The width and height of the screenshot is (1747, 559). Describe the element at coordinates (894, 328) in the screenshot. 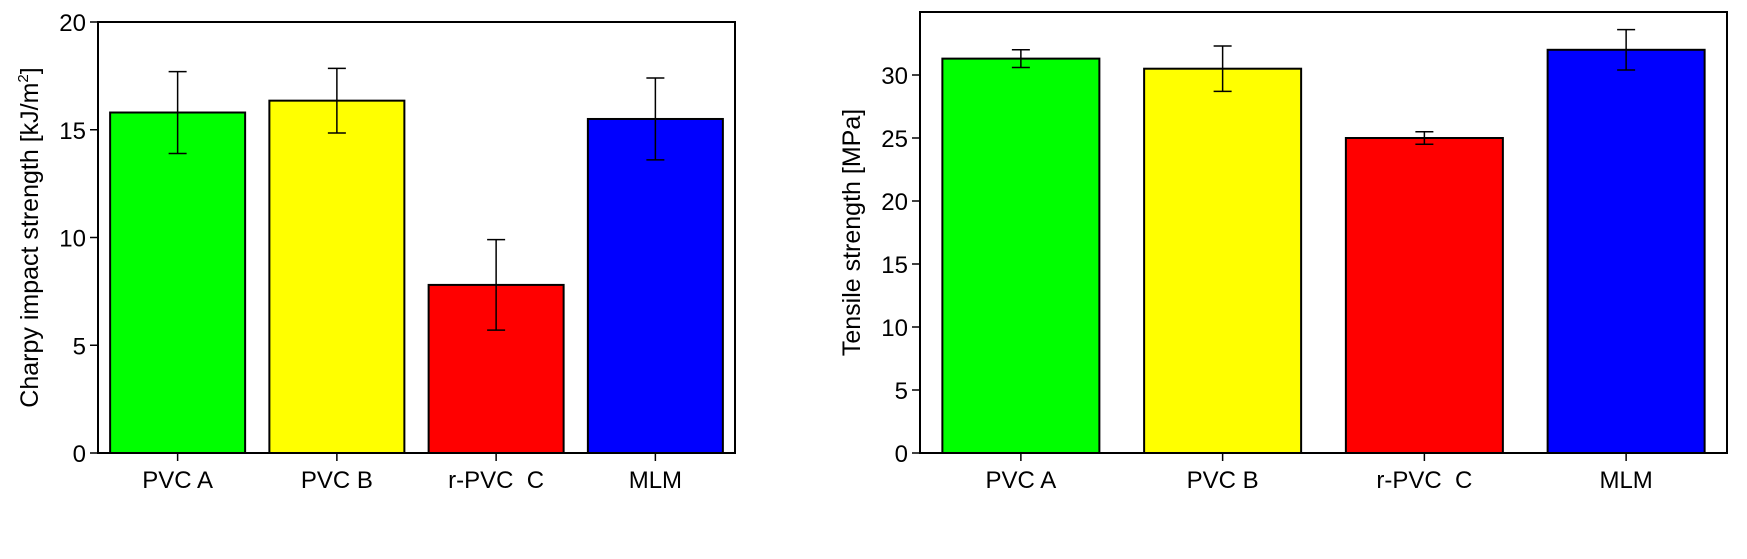

I see `chart-2-ytick-label-10: 10` at that location.